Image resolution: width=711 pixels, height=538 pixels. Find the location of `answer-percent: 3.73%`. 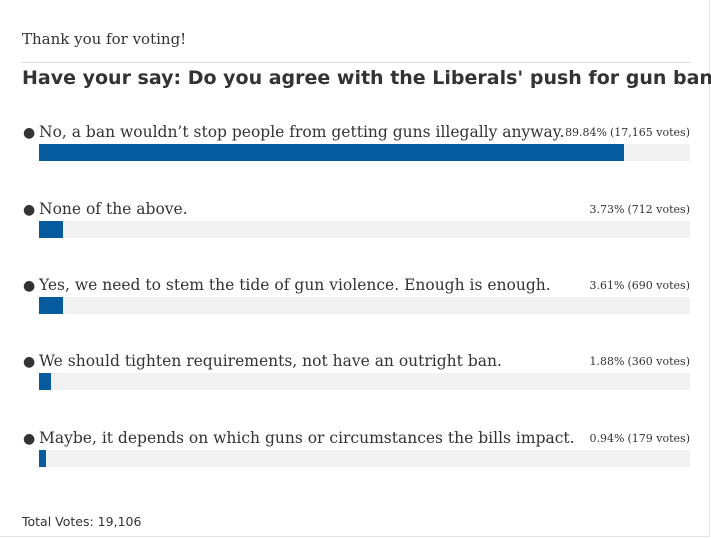

answer-percent: 3.73% is located at coordinates (607, 209).